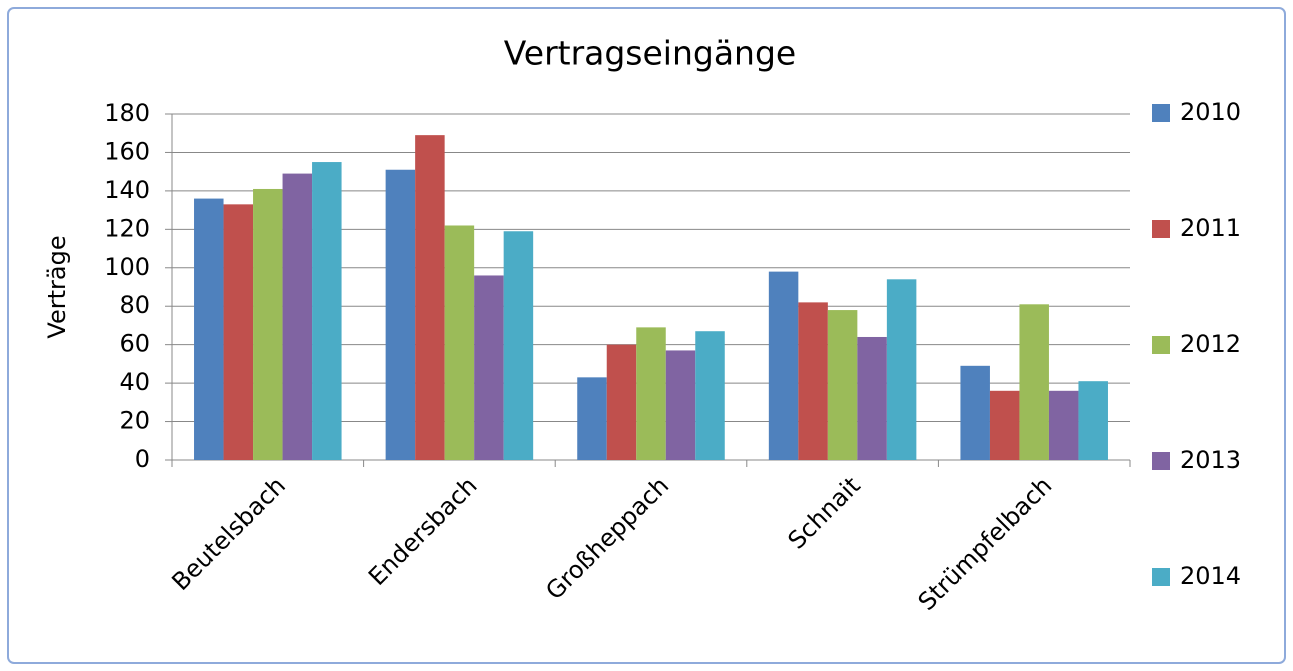  What do you see at coordinates (127, 113) in the screenshot?
I see `y-tick-label: 180` at bounding box center [127, 113].